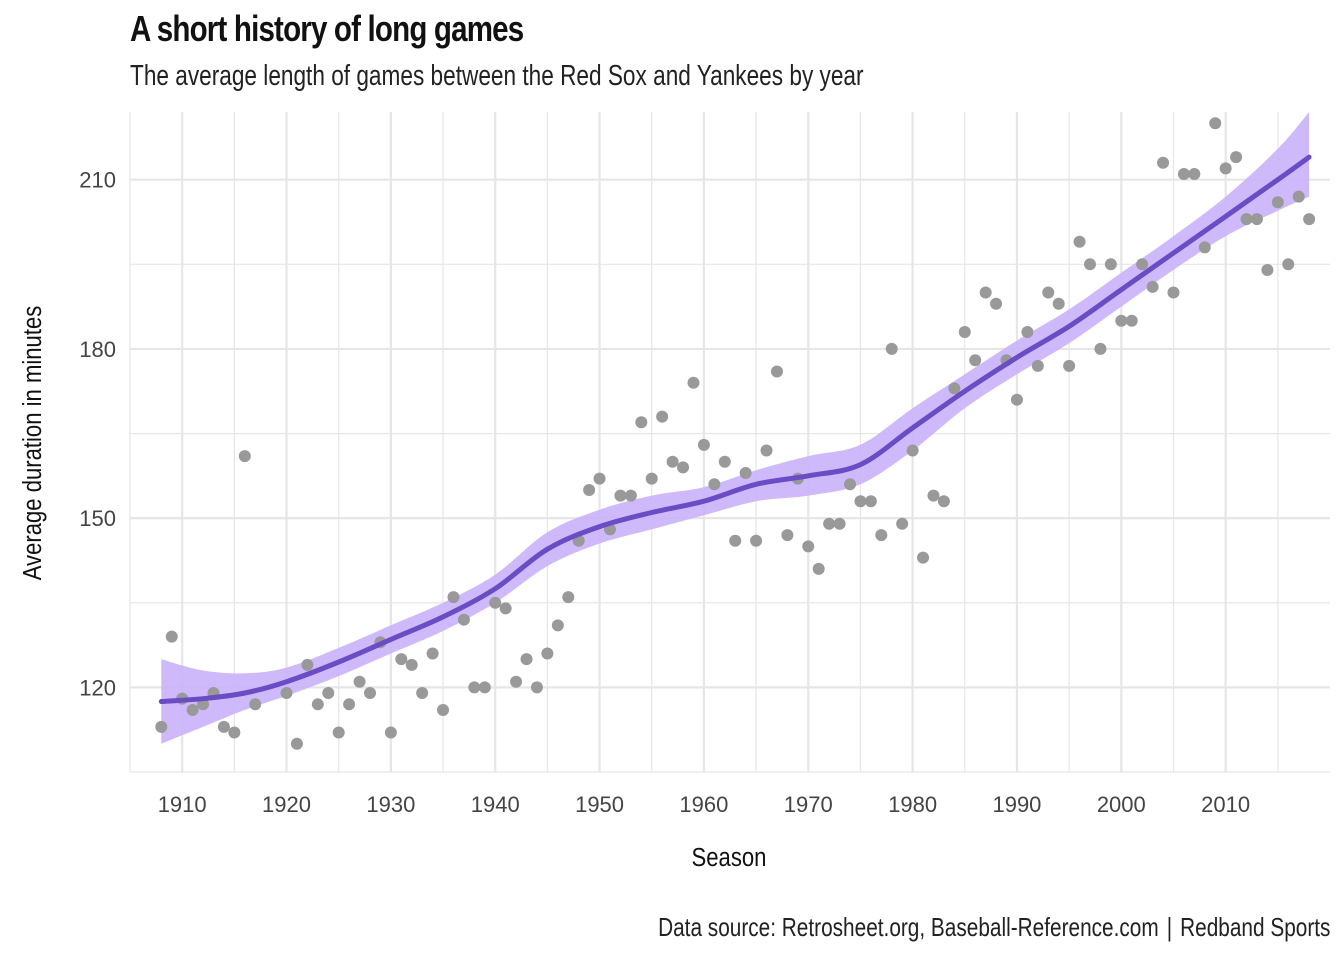  I want to click on x-tick-label: 1920, so click(286, 804).